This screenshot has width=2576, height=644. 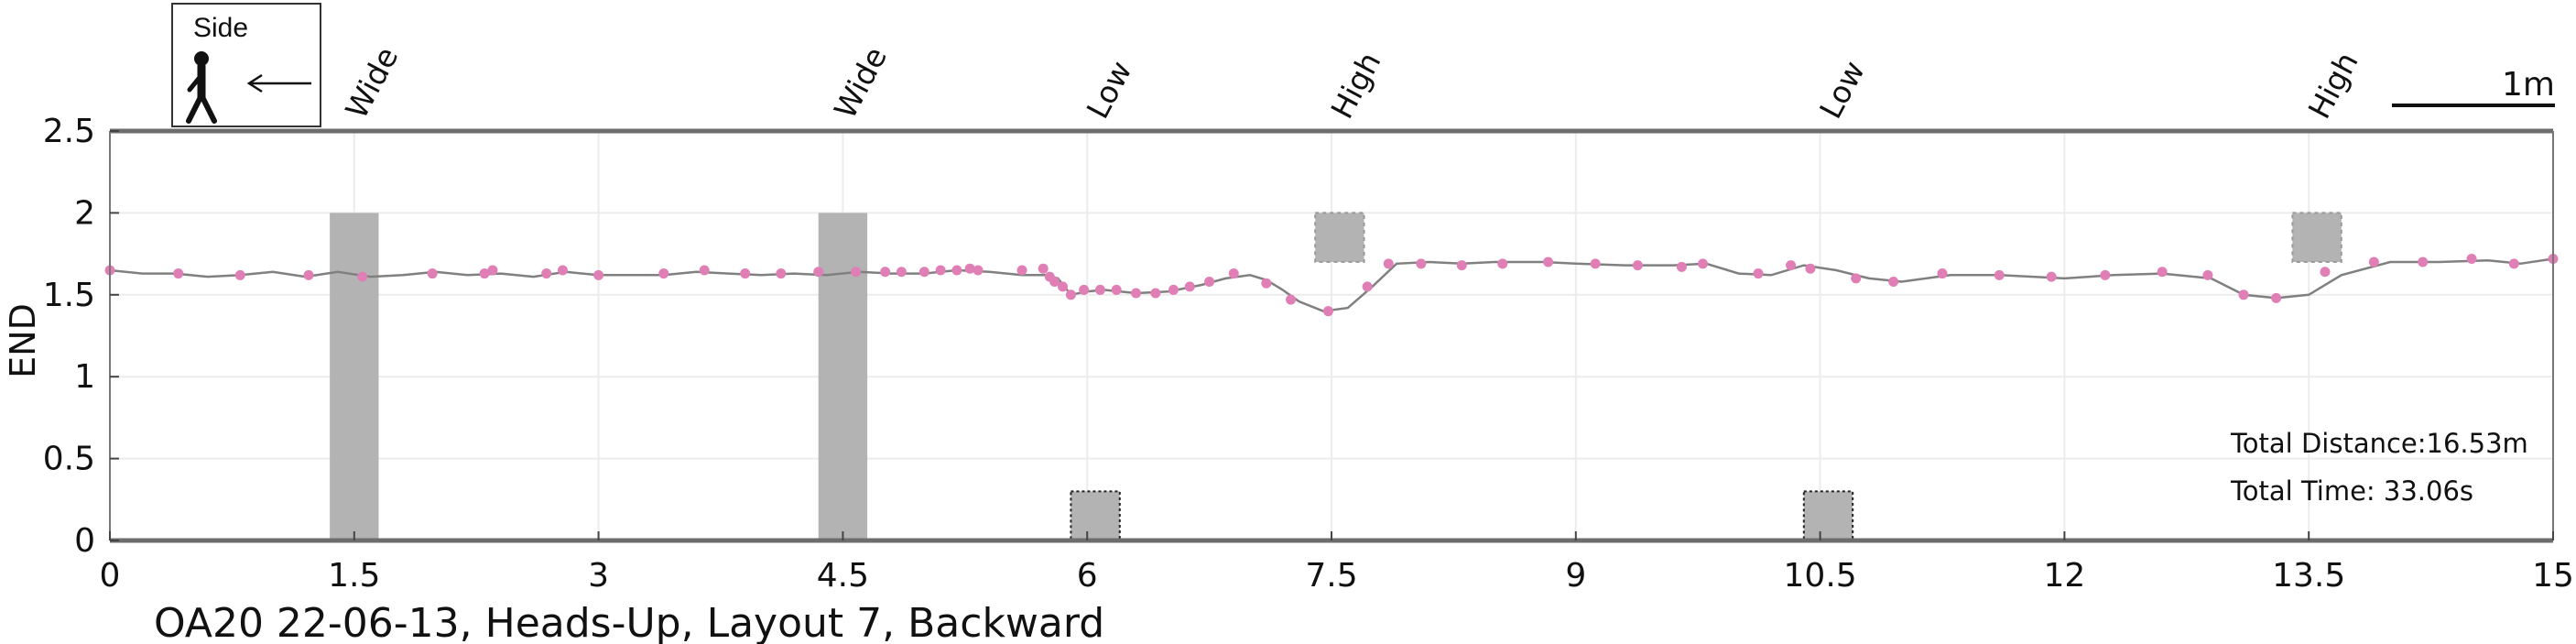 What do you see at coordinates (69, 295) in the screenshot?
I see `y-tick-label: 1.5` at bounding box center [69, 295].